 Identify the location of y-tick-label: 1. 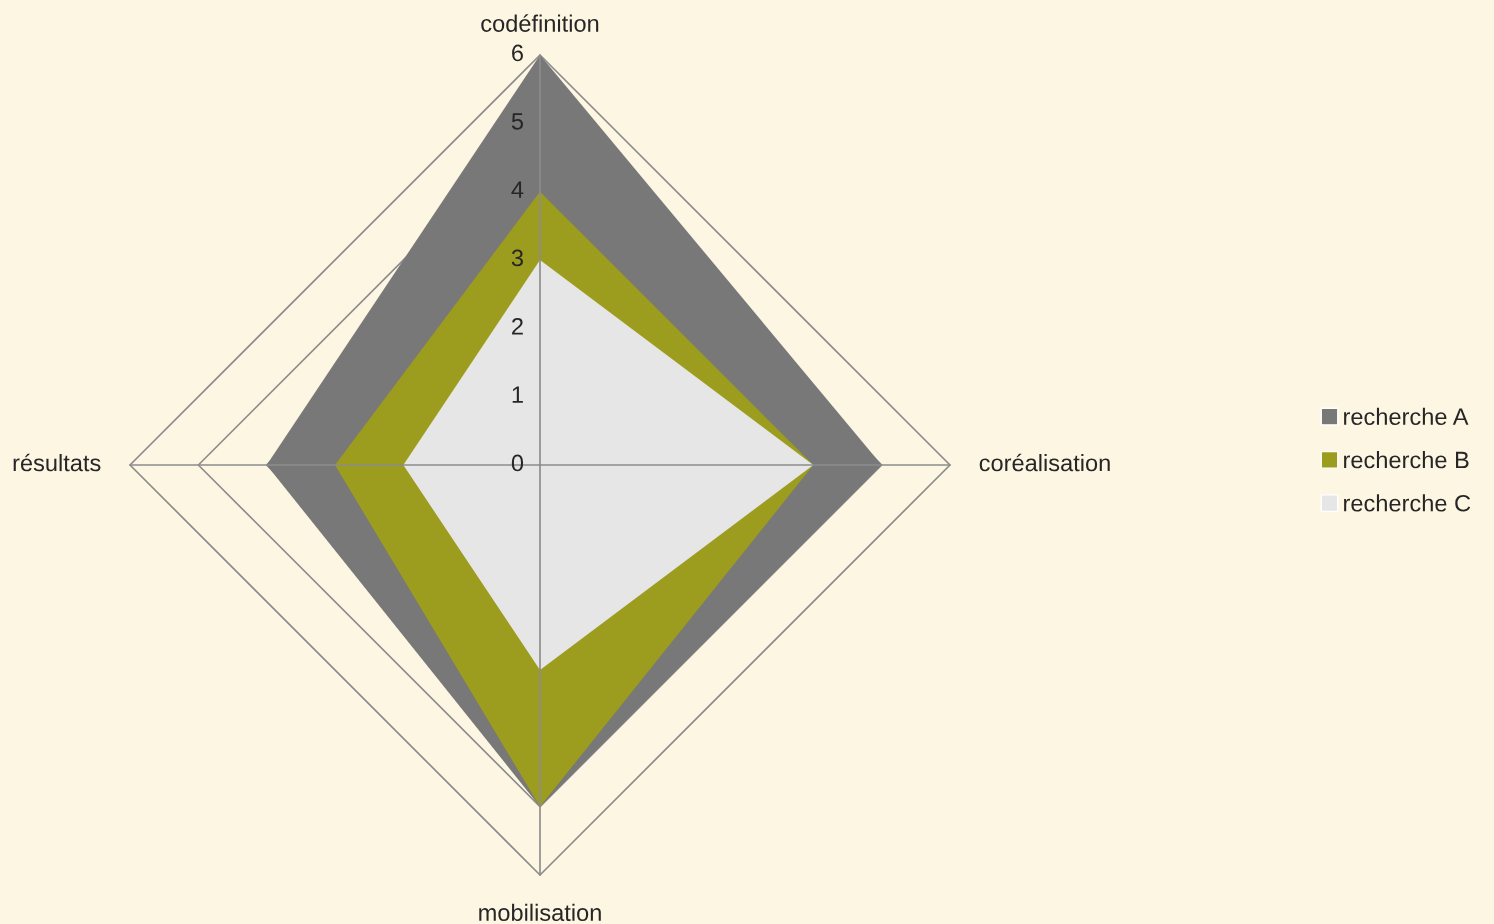
(517, 394).